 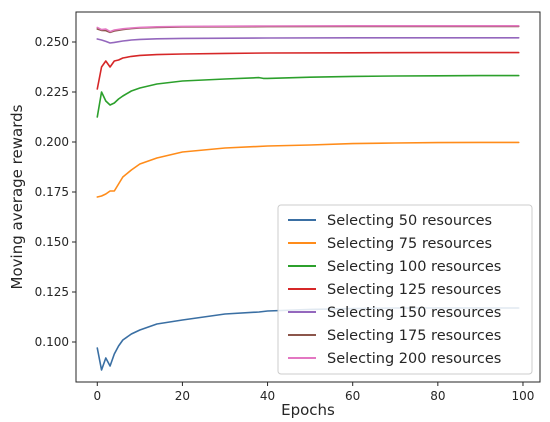 What do you see at coordinates (414, 313) in the screenshot?
I see `legend-label-5: Selecting 150 resources` at bounding box center [414, 313].